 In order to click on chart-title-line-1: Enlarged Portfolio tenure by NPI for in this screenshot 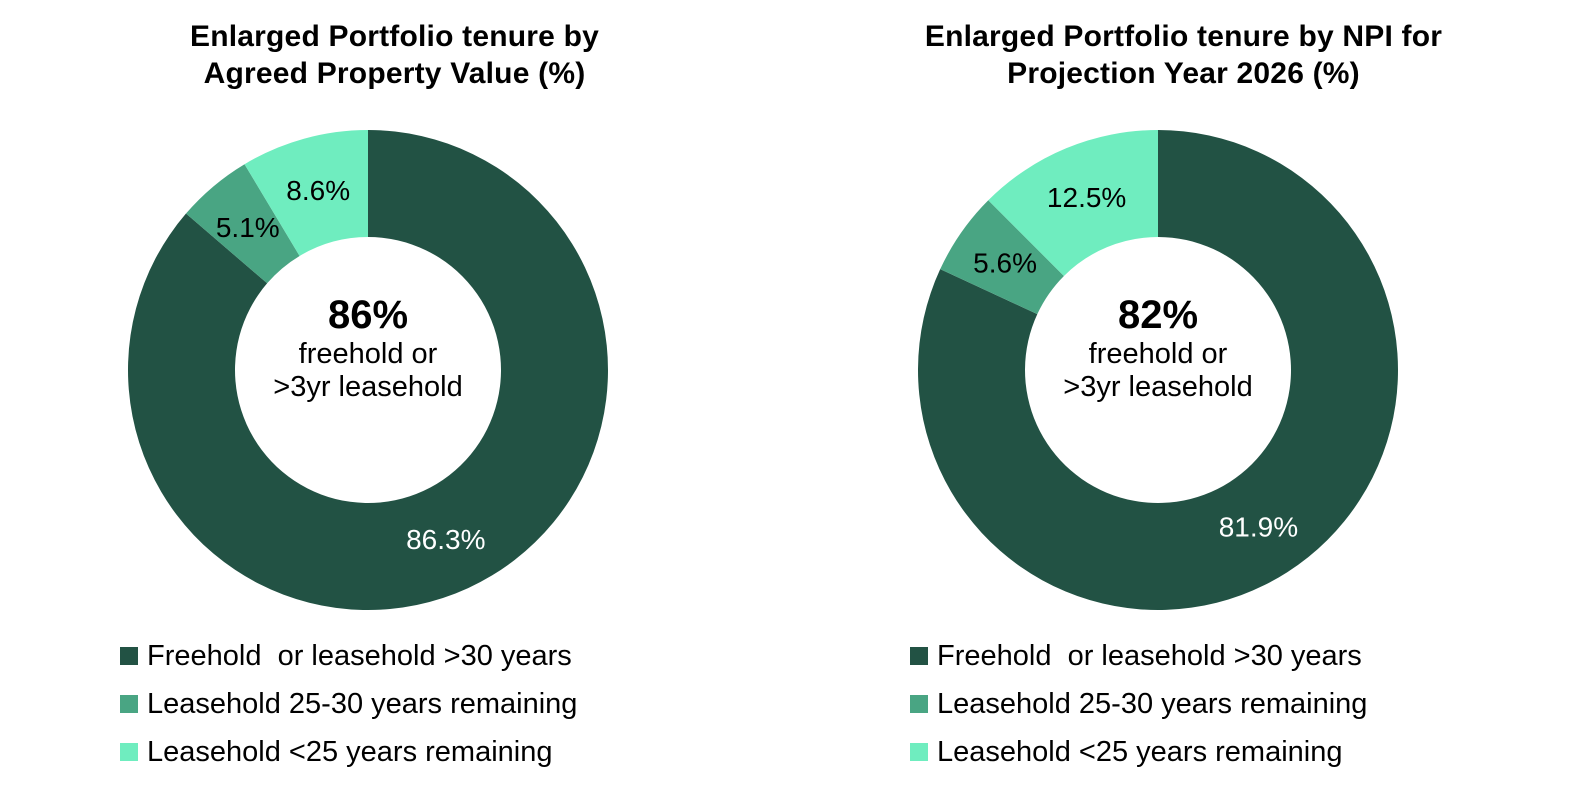, I will do `click(1183, 36)`.